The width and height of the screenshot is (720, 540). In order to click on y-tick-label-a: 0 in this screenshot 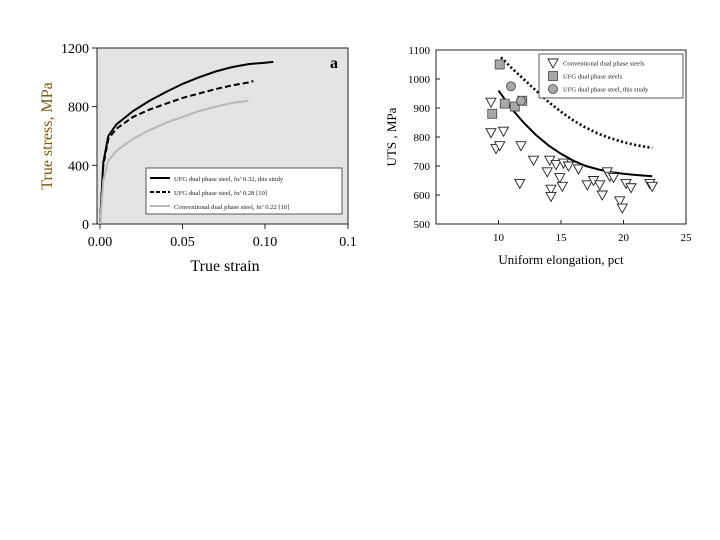, I will do `click(85, 225)`.